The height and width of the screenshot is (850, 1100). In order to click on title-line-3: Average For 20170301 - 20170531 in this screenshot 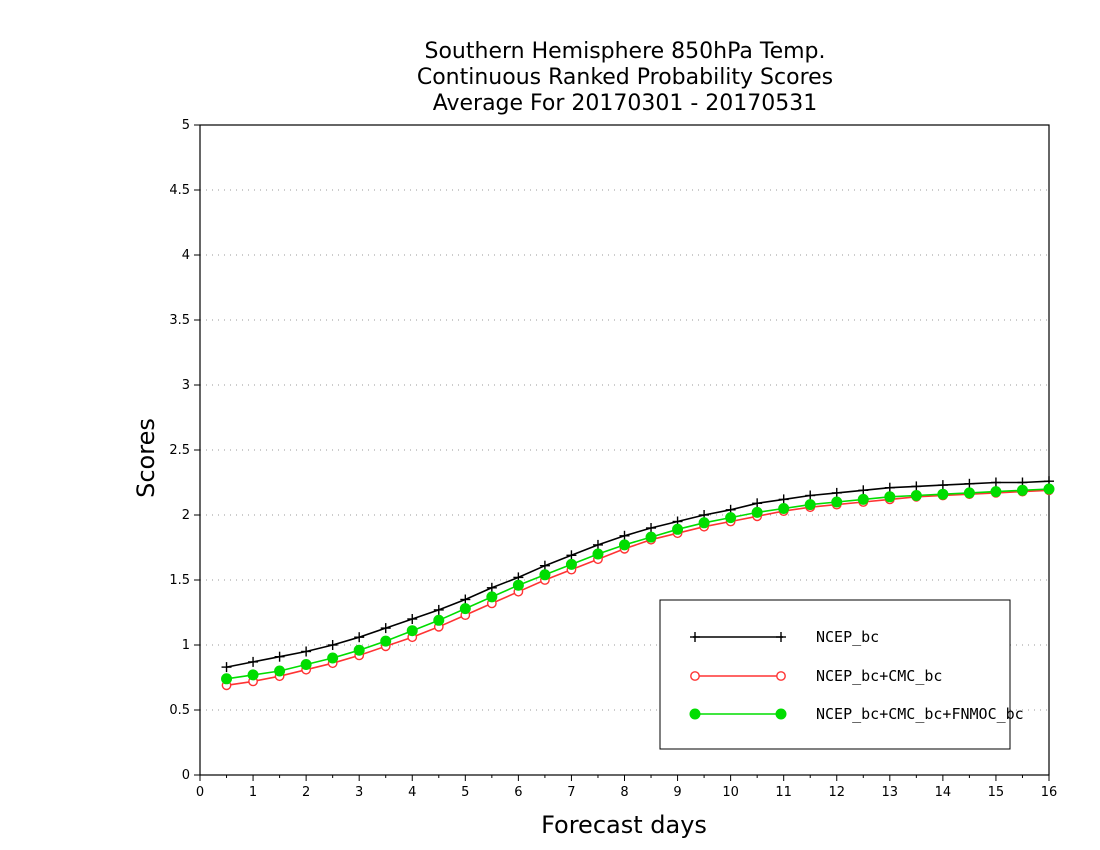, I will do `click(625, 103)`.